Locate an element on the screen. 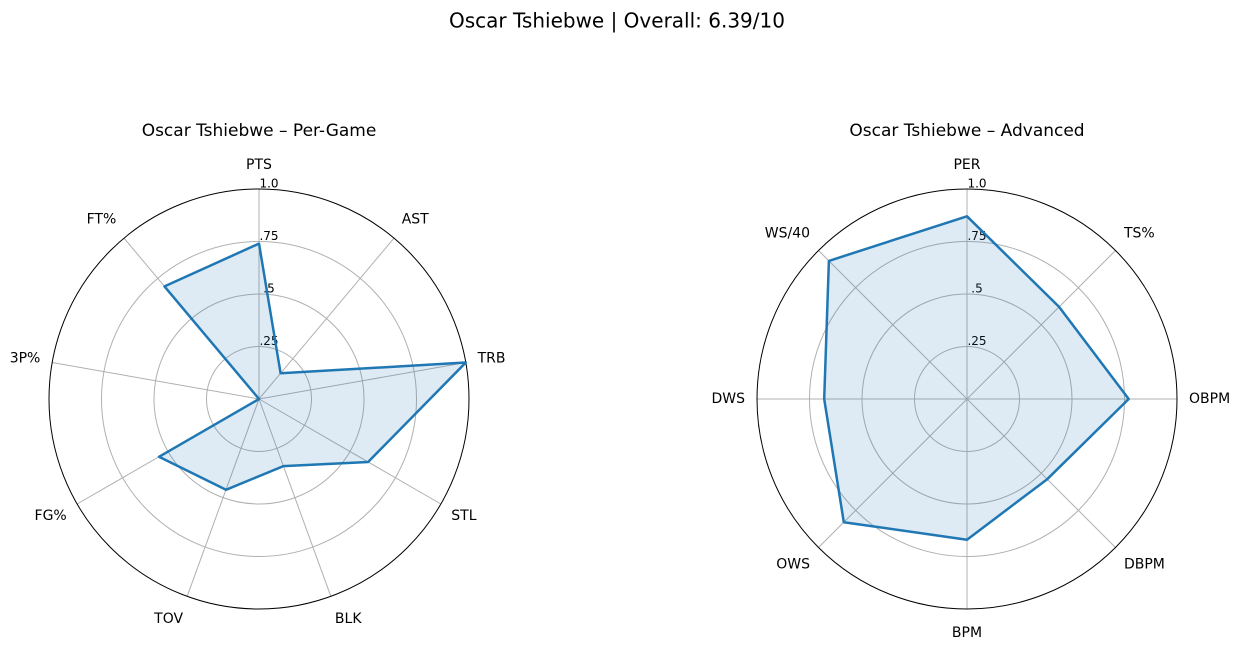  category-label: AST is located at coordinates (415, 220).